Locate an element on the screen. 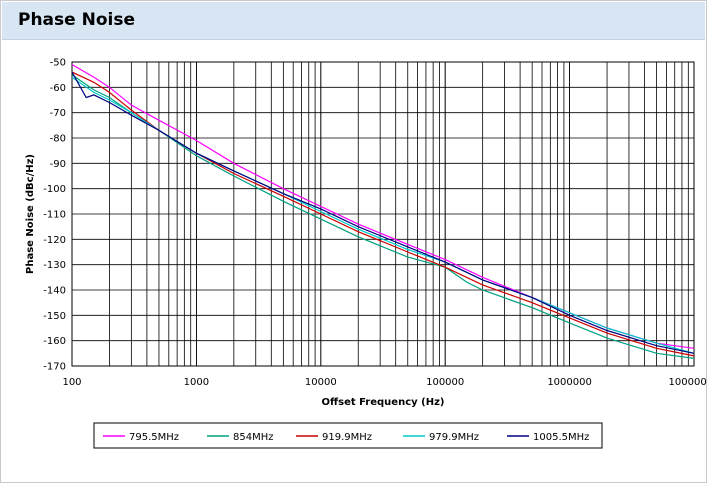 The width and height of the screenshot is (707, 483). y-tick-label: -160 is located at coordinates (54, 341).